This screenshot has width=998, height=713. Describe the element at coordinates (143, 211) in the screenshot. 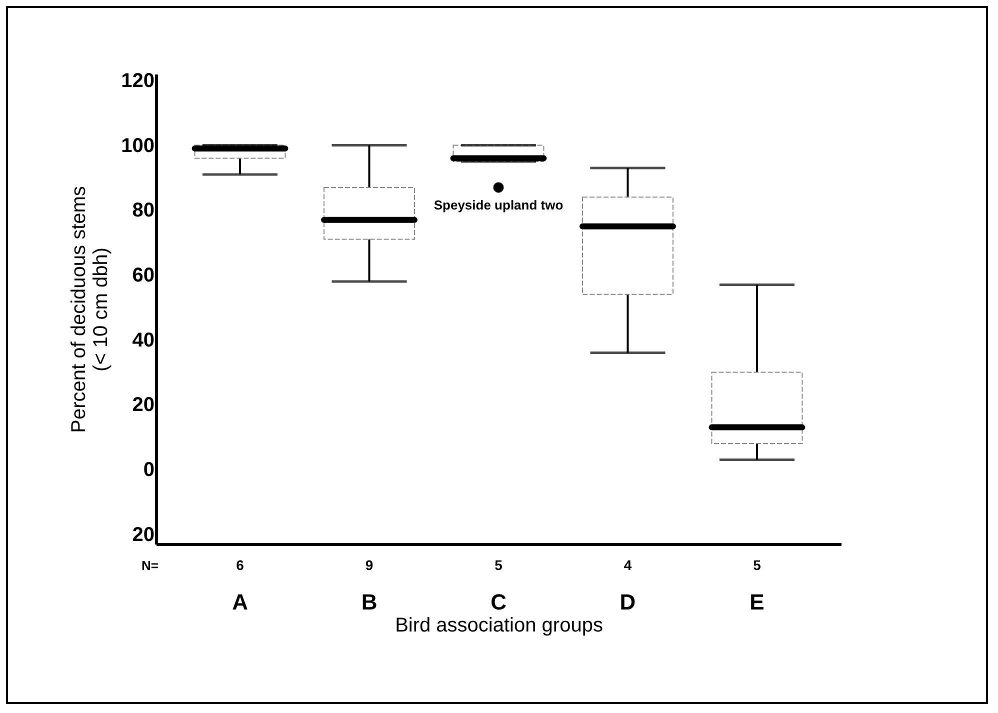

I see `y-tick-label: 80` at that location.